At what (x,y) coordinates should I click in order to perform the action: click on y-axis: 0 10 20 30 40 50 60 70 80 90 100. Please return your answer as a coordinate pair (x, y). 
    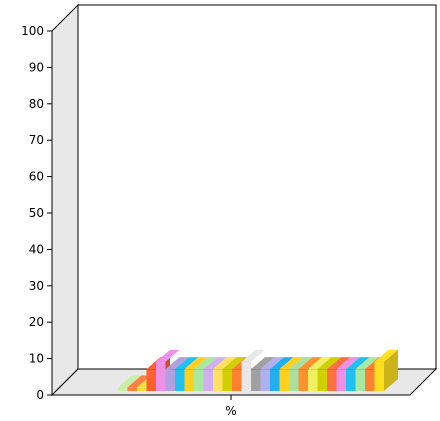
    Looking at the image, I should click on (37, 213).